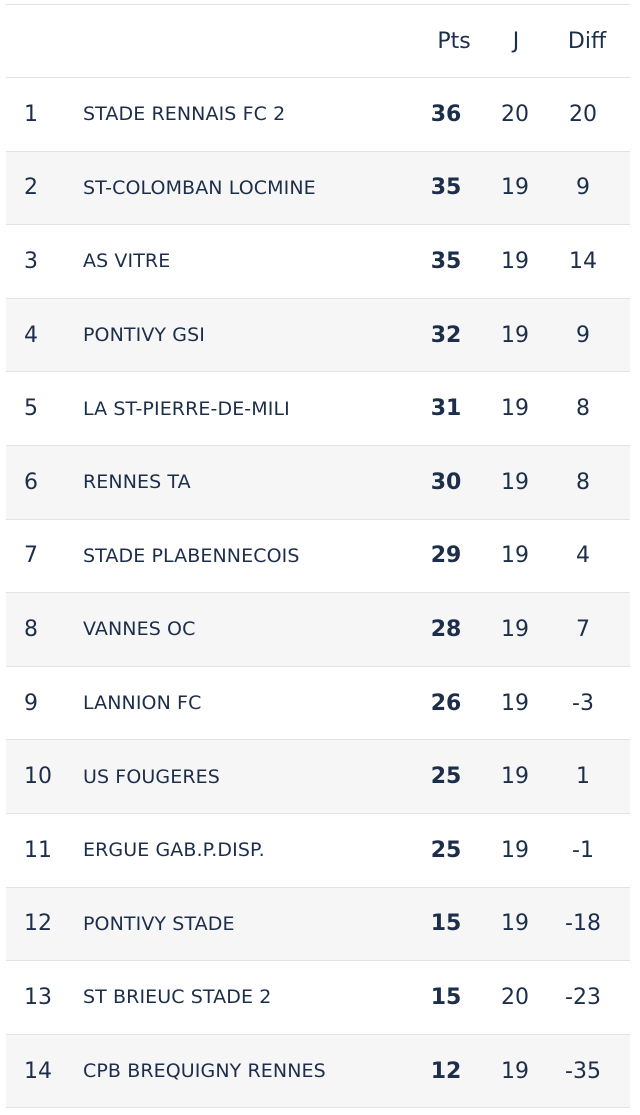 Image resolution: width=640 pixels, height=1115 pixels. I want to click on rank-cell: 12, so click(38, 924).